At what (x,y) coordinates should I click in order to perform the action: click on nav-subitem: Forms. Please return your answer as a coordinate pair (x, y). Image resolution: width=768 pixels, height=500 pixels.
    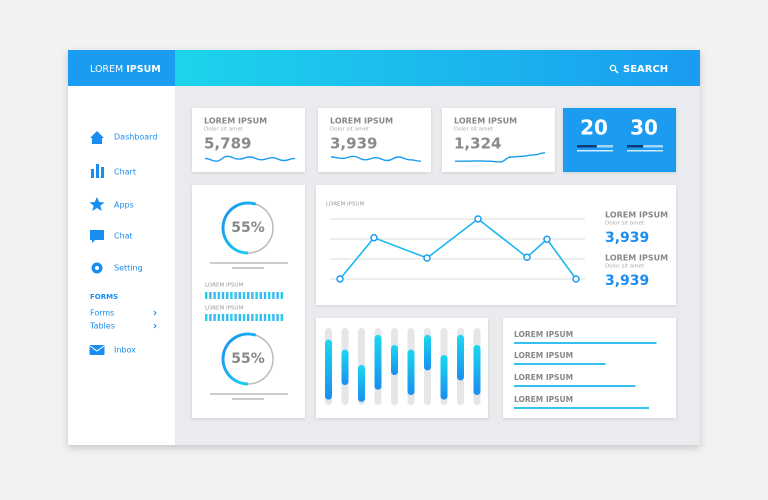
    Looking at the image, I should click on (102, 313).